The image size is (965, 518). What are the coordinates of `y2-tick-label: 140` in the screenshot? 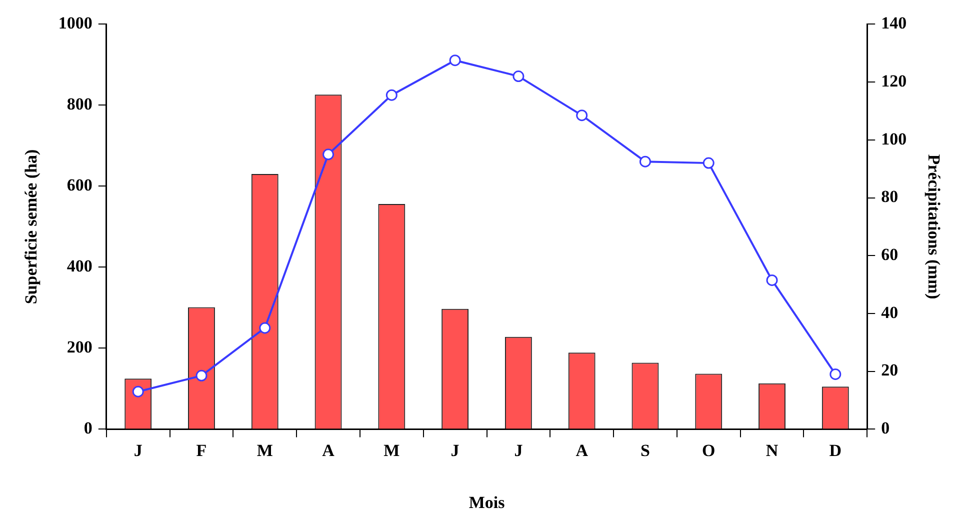 It's located at (894, 23).